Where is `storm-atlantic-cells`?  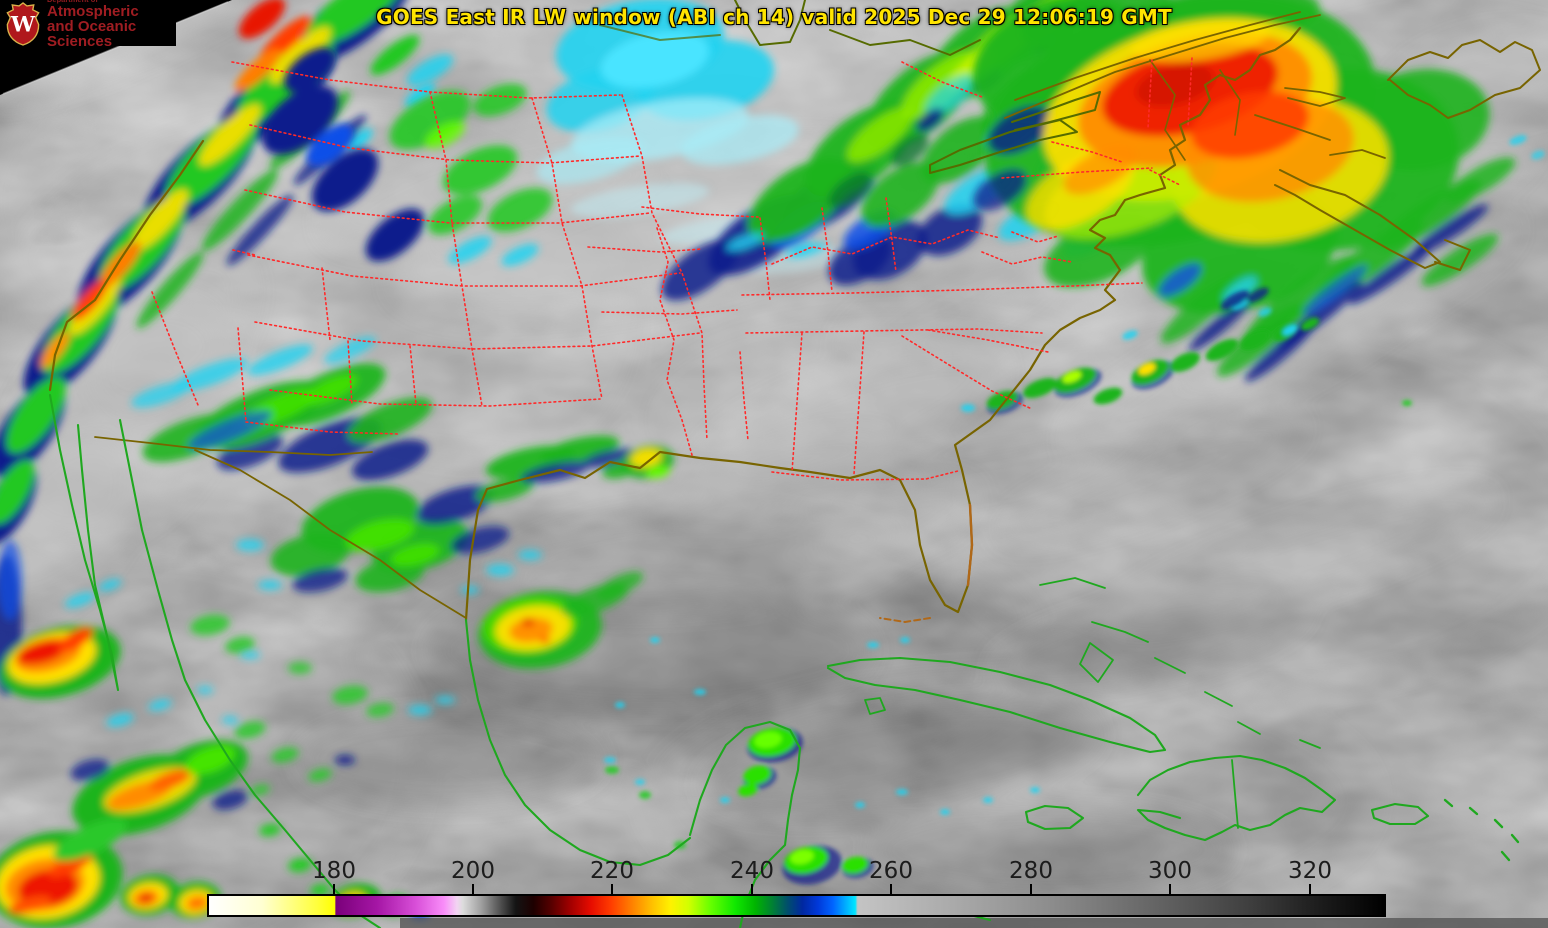
storm-atlantic-cells is located at coordinates (1253, 275).